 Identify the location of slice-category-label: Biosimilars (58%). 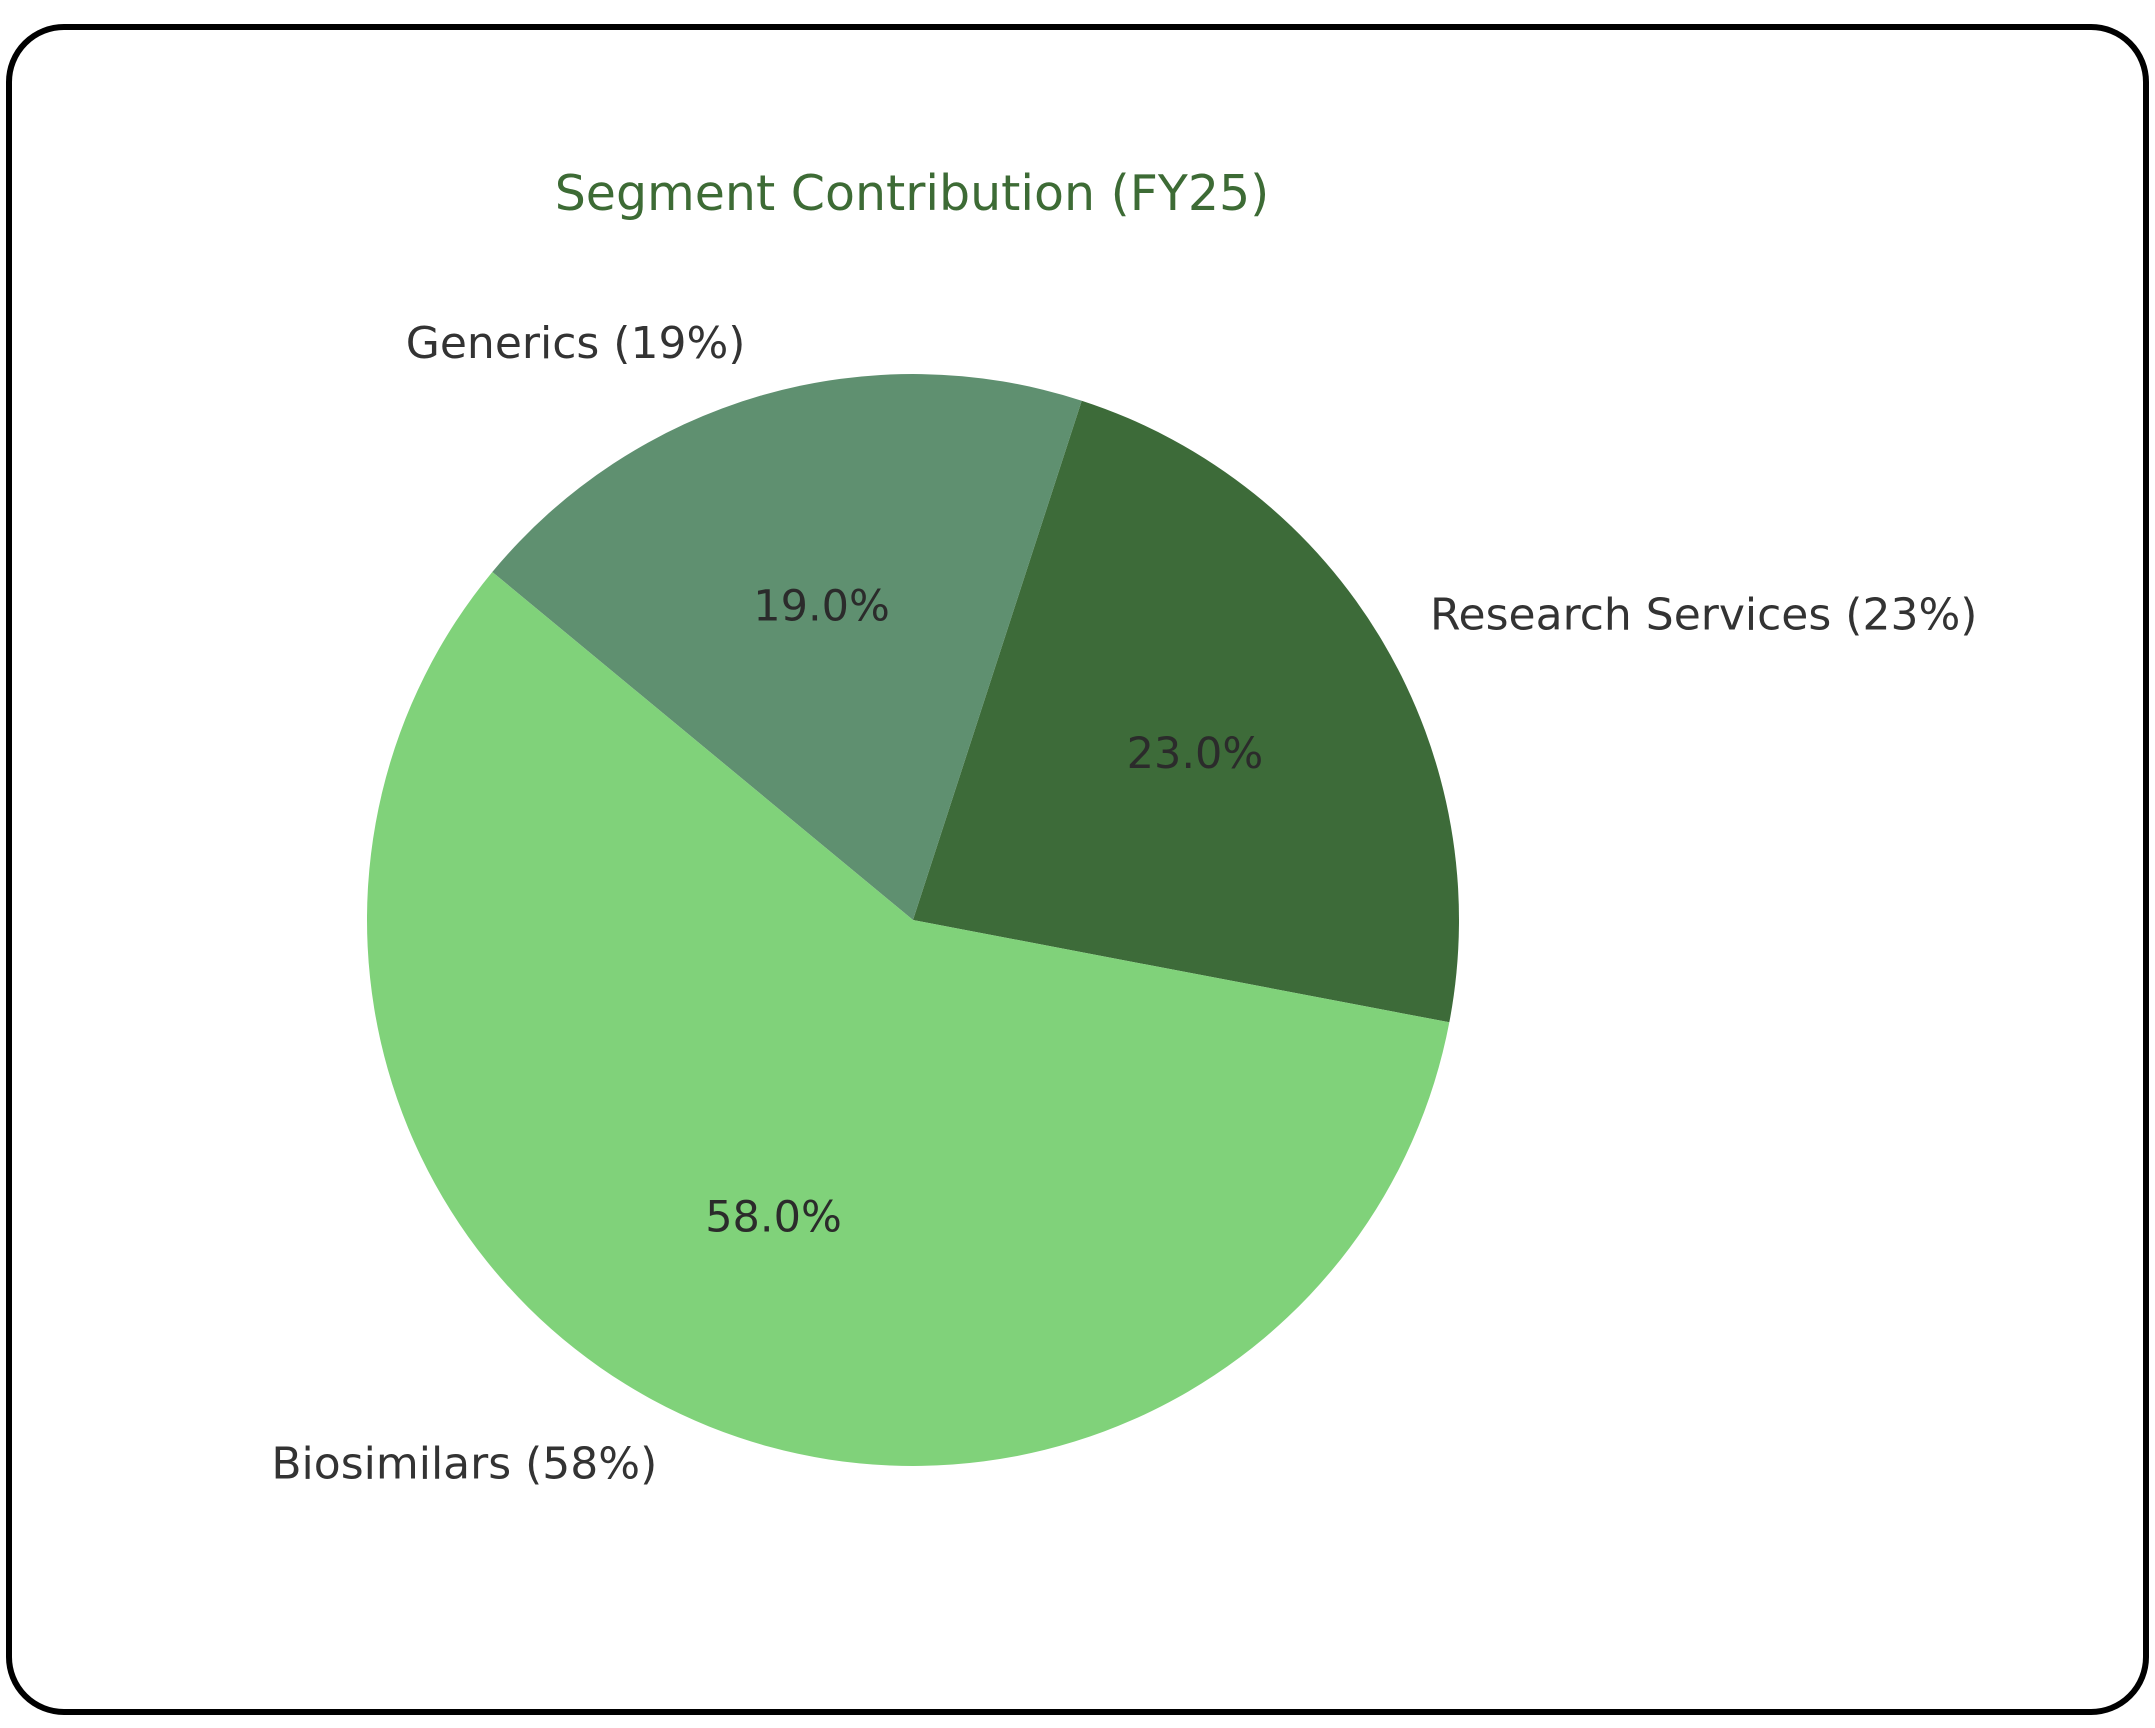
(464, 1463).